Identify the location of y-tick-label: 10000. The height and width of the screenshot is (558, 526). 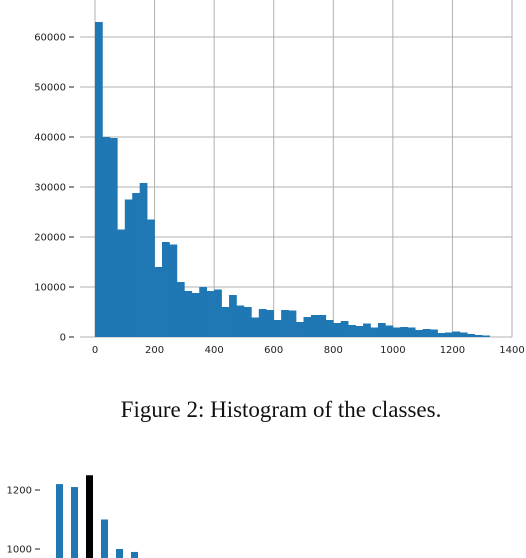
(50, 288).